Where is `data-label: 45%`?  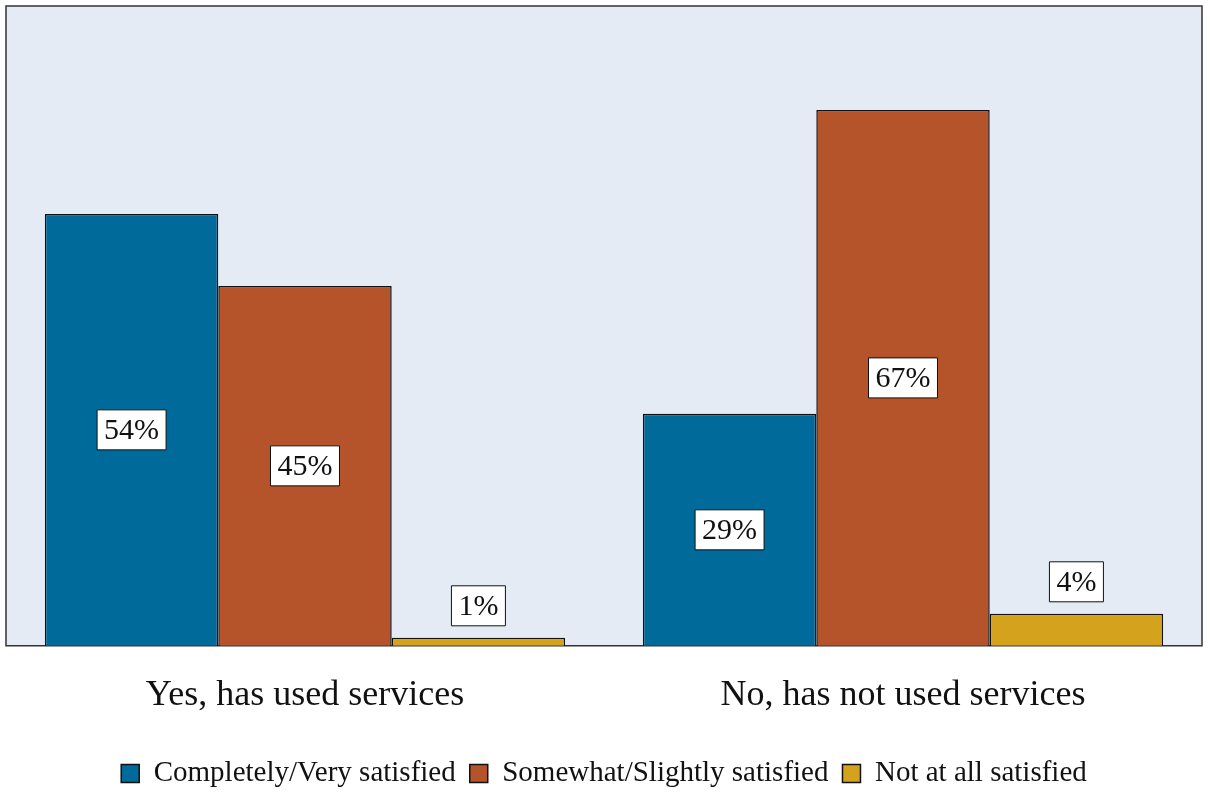 data-label: 45% is located at coordinates (305, 464).